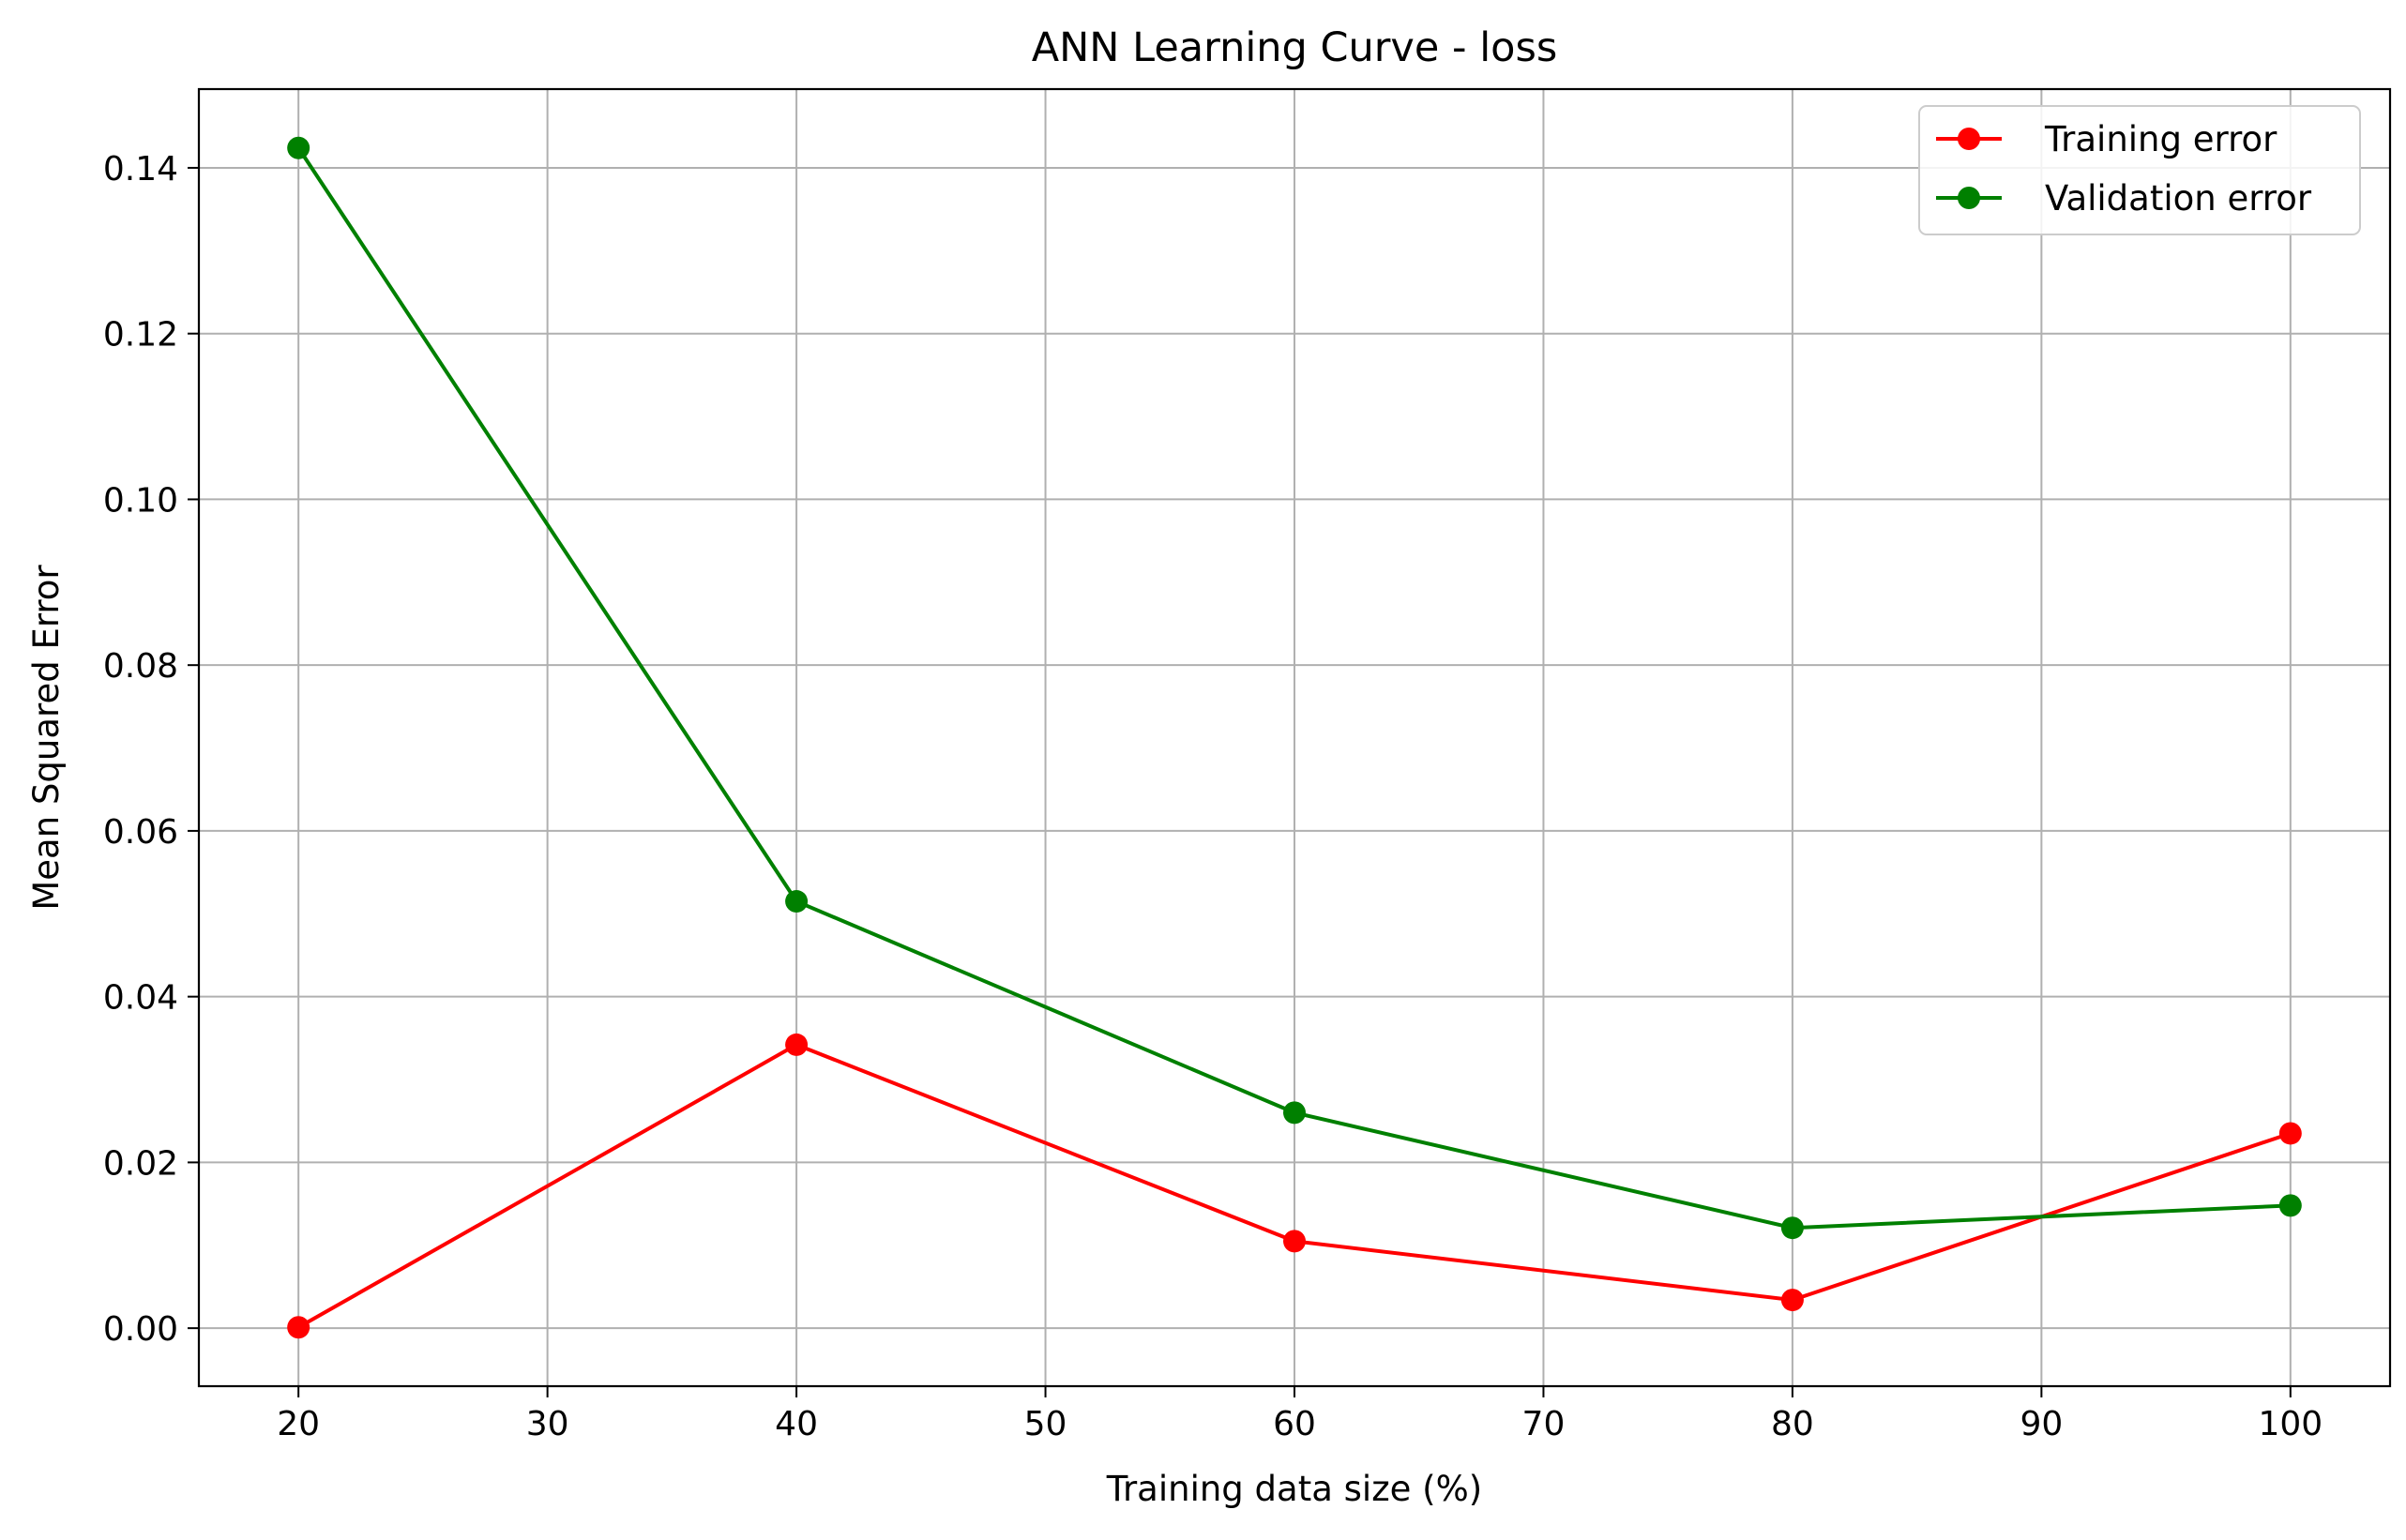 This screenshot has width=2406, height=1540. What do you see at coordinates (1294, 1489) in the screenshot?
I see `x-axis-label: Training data size (%)` at bounding box center [1294, 1489].